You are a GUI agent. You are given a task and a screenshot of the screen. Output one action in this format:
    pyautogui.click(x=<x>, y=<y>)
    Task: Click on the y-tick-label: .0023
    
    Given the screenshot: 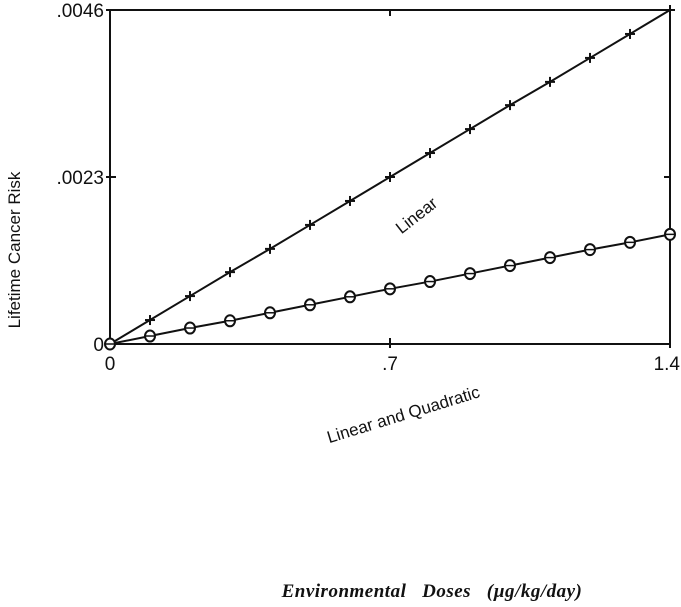 What is the action you would take?
    pyautogui.click(x=80, y=178)
    